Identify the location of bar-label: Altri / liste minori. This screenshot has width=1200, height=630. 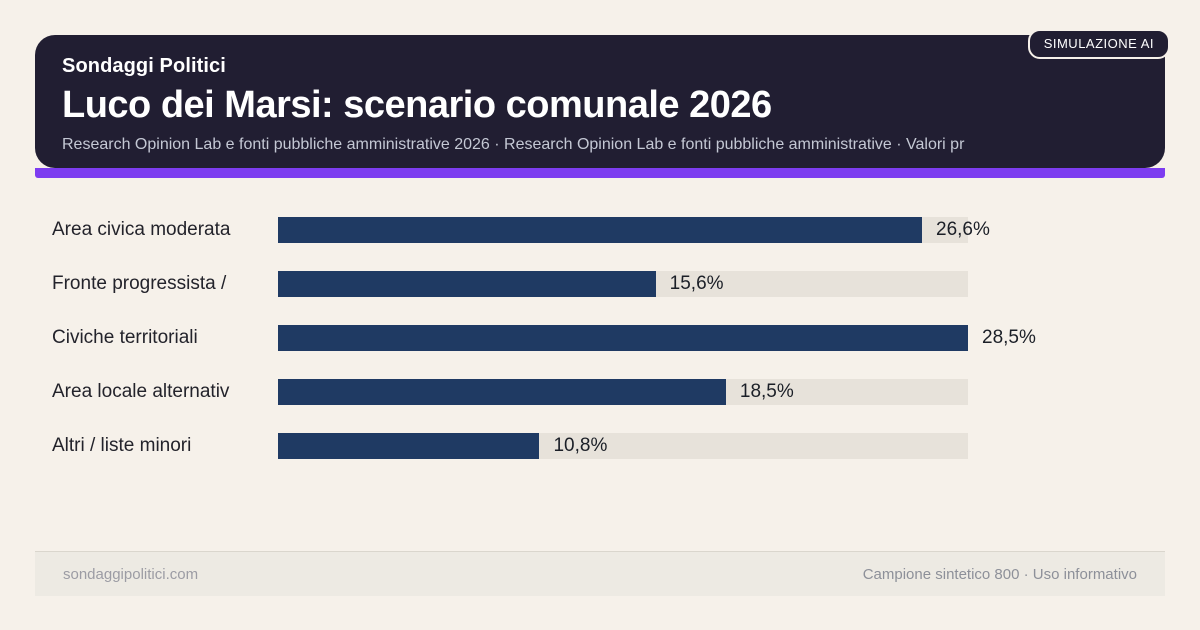
(122, 445).